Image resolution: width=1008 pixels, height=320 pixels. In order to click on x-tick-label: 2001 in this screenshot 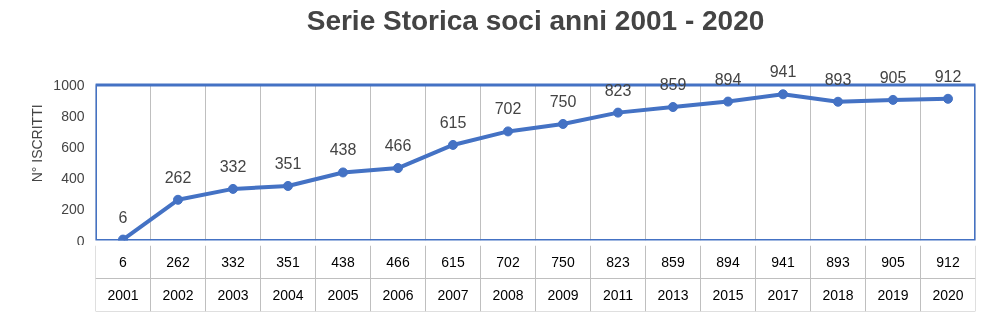, I will do `click(123, 295)`.